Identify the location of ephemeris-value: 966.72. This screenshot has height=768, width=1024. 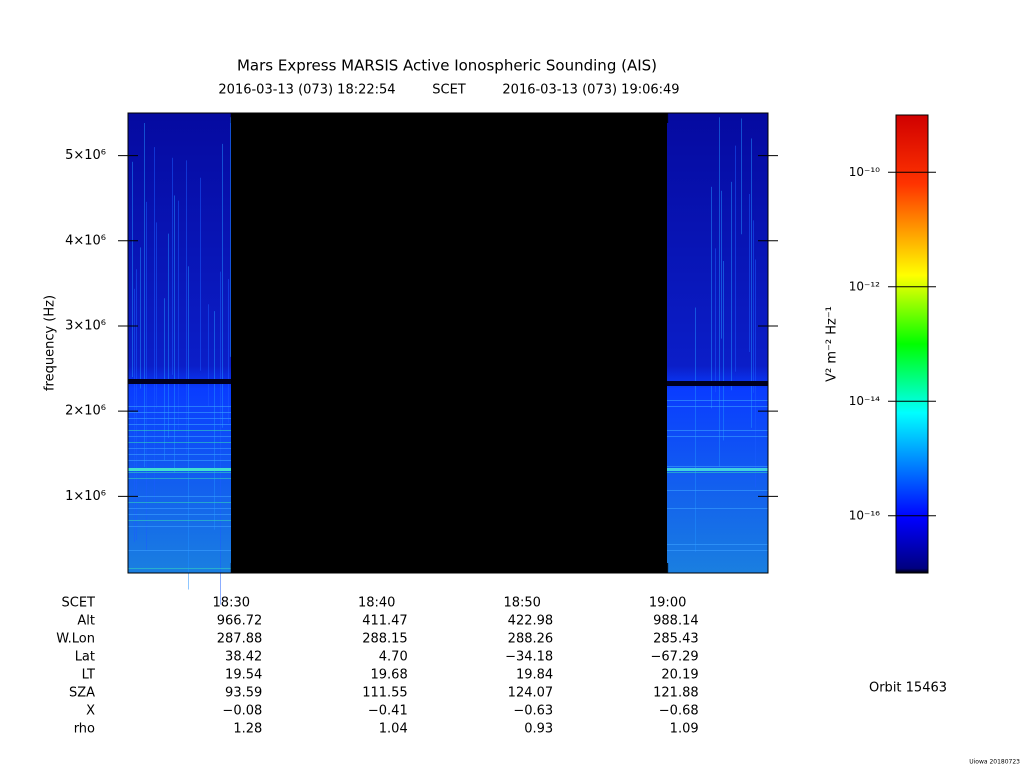
(240, 621).